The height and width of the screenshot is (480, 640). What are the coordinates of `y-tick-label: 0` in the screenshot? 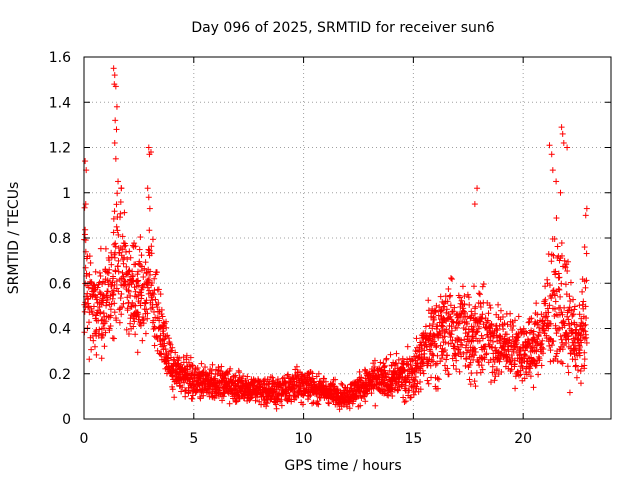 It's located at (66, 420).